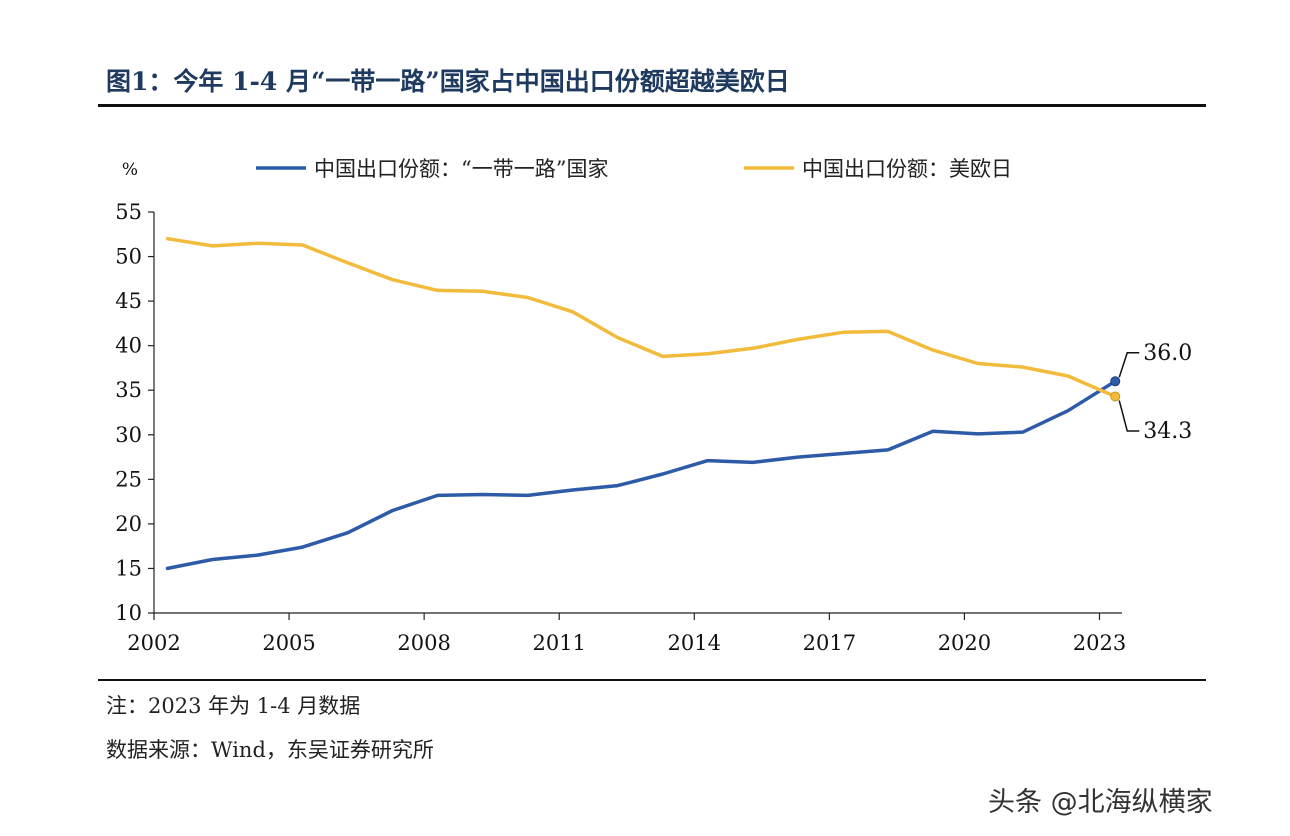 Image resolution: width=1290 pixels, height=836 pixels. I want to click on end-point-belt-road, so click(1115, 381).